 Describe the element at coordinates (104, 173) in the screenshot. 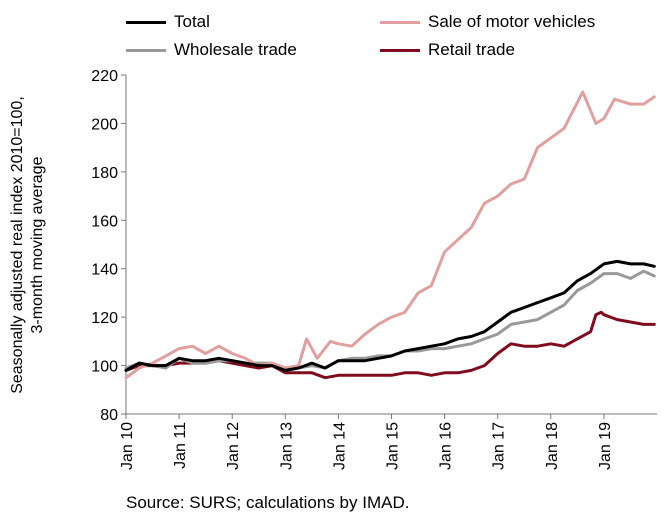

I see `y-tick-label: 180` at that location.